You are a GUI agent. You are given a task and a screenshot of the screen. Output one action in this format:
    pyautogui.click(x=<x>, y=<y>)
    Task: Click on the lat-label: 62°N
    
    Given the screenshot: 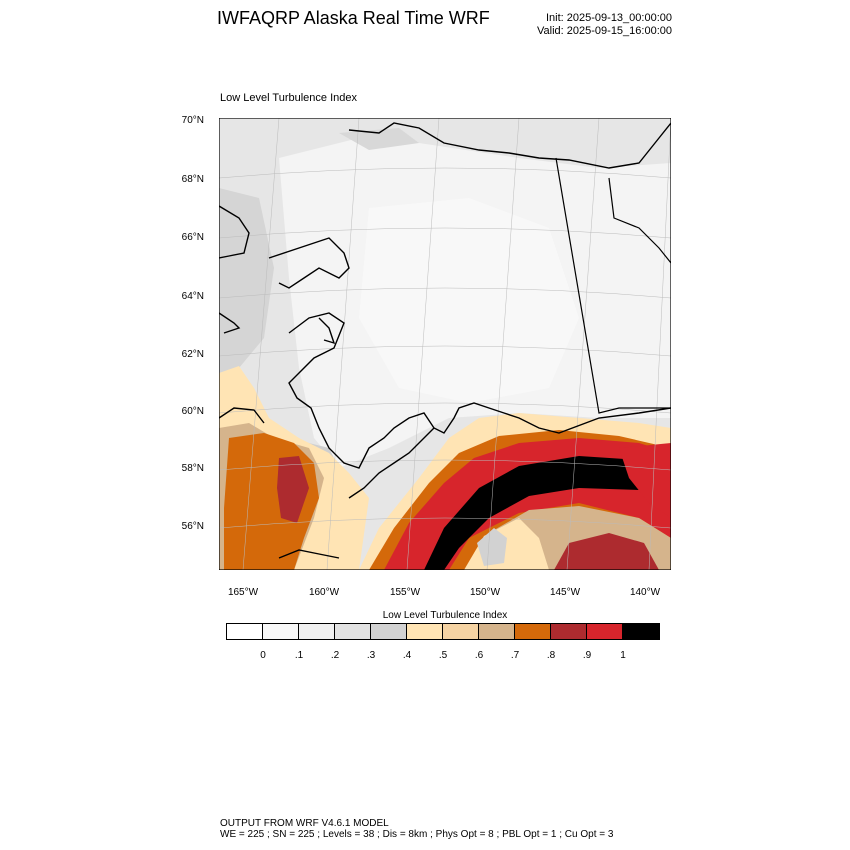 What is the action you would take?
    pyautogui.click(x=192, y=354)
    